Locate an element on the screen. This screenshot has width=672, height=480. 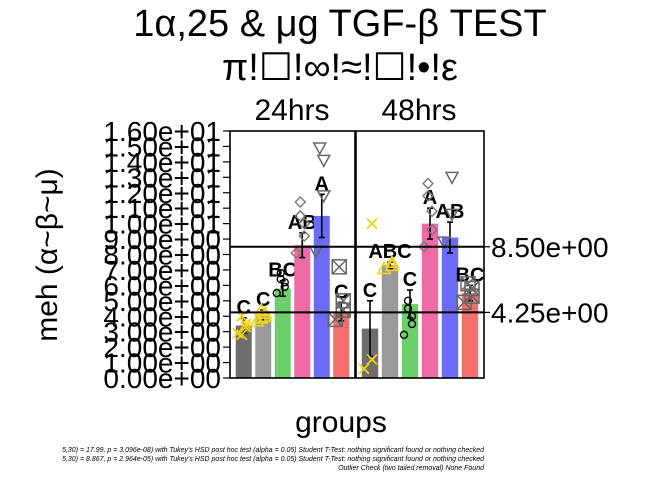
y-tick-label: 3.00e+00 is located at coordinates (162, 332).